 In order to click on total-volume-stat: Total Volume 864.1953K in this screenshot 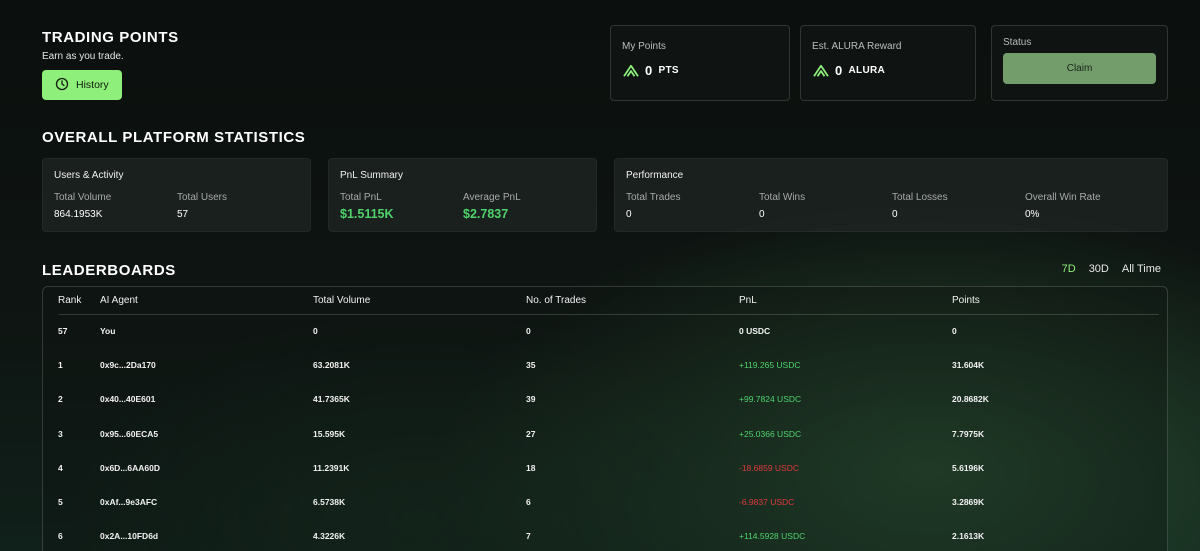, I will do `click(82, 206)`.